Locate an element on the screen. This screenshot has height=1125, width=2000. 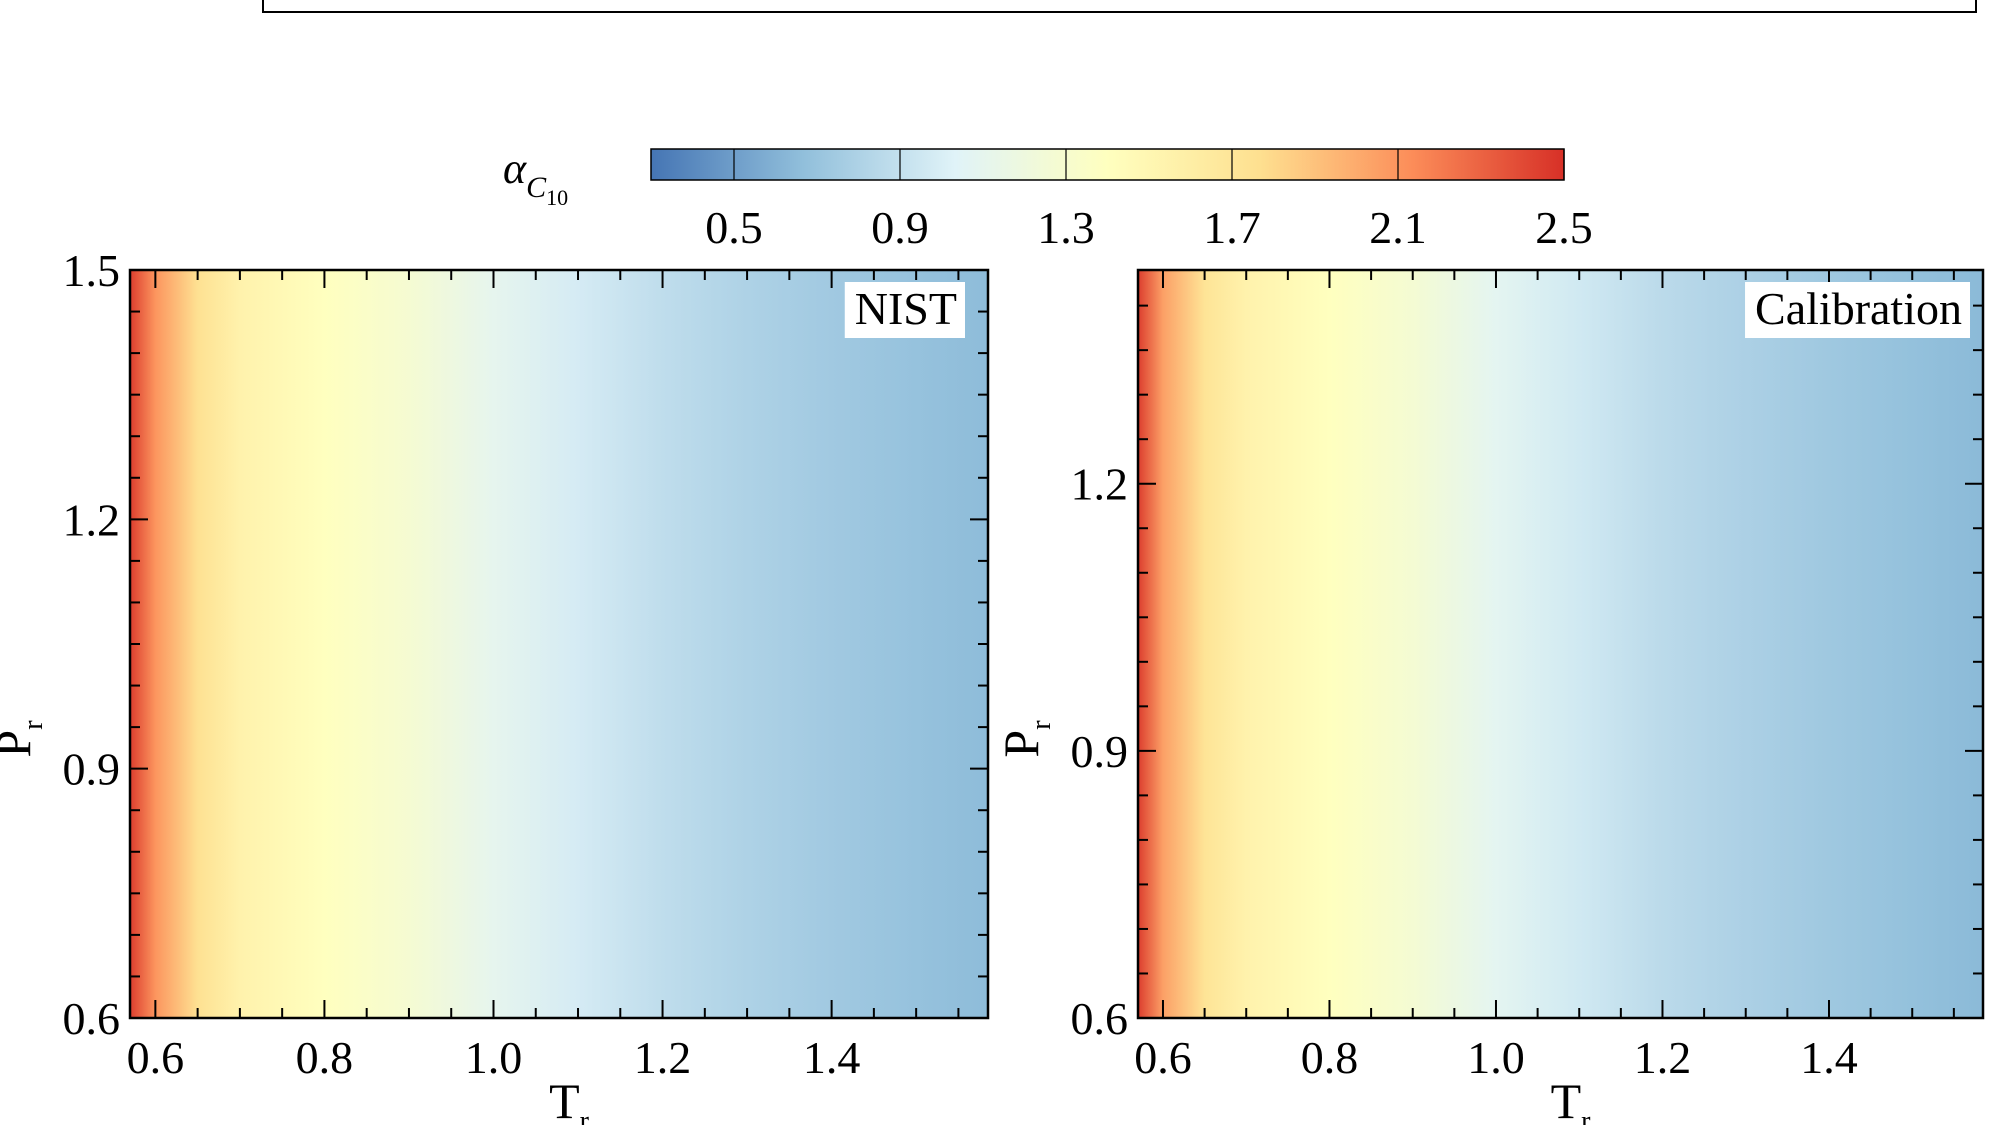
colorbar-ticks: 0.5 0.9 1.3 1.7 2.1 2.5 is located at coordinates (1149, 201).